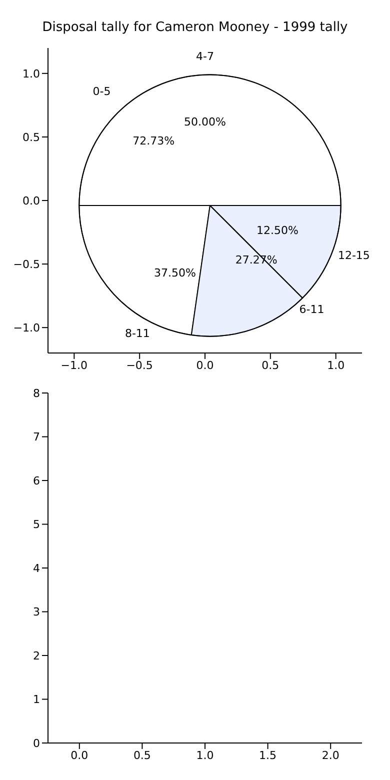 The image size is (390, 780). Describe the element at coordinates (74, 365) in the screenshot. I see `x-tick-label: −1.0` at that location.